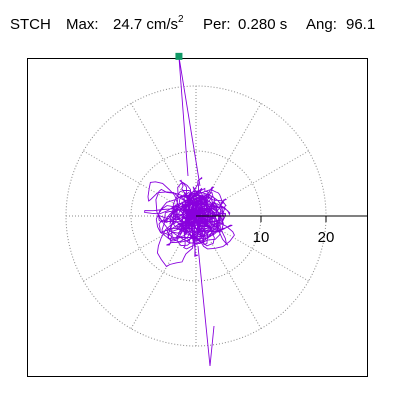 The width and height of the screenshot is (400, 400). What do you see at coordinates (82, 24) in the screenshot?
I see `max-label: Max:` at bounding box center [82, 24].